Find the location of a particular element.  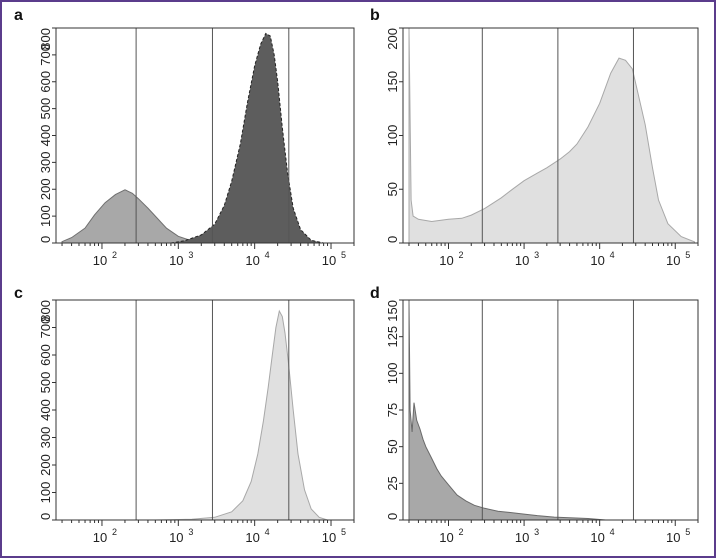

panel-letter: a is located at coordinates (18, 15).